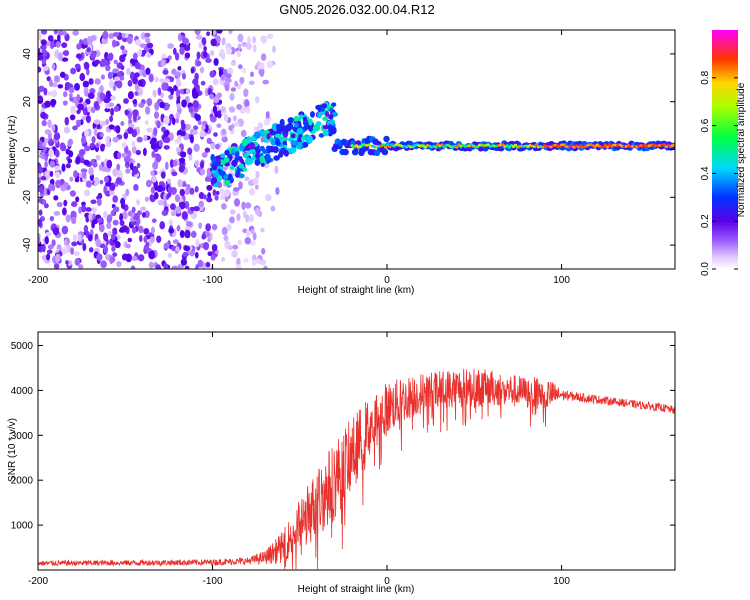 The image size is (750, 600). What do you see at coordinates (27, 149) in the screenshot?
I see `top-y-tick-label: 0` at bounding box center [27, 149].